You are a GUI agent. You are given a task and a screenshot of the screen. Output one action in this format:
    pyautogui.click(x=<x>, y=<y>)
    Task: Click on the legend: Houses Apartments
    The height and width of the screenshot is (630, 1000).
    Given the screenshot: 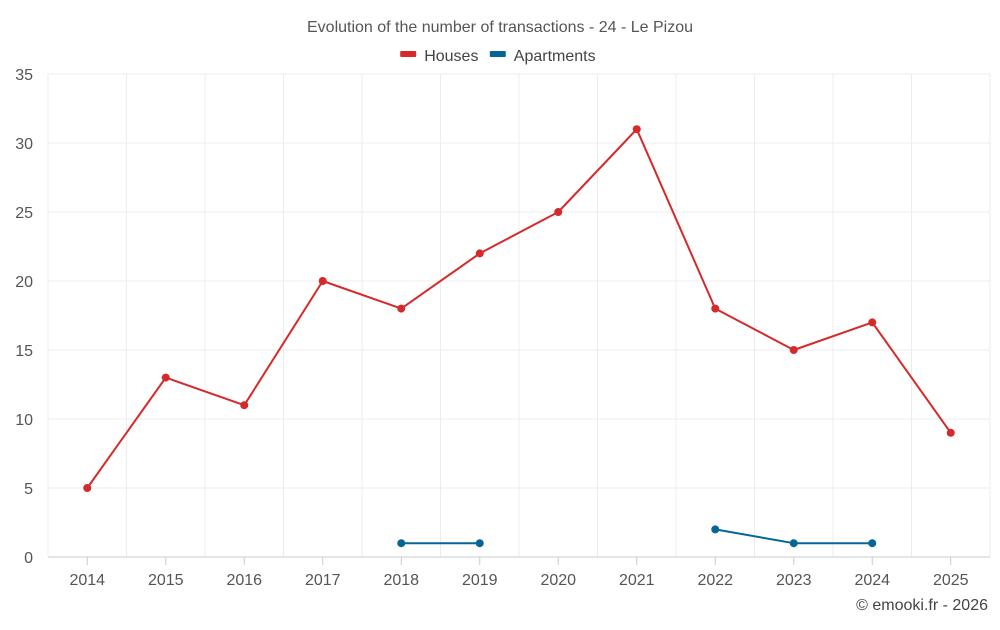 What is the action you would take?
    pyautogui.click(x=498, y=56)
    